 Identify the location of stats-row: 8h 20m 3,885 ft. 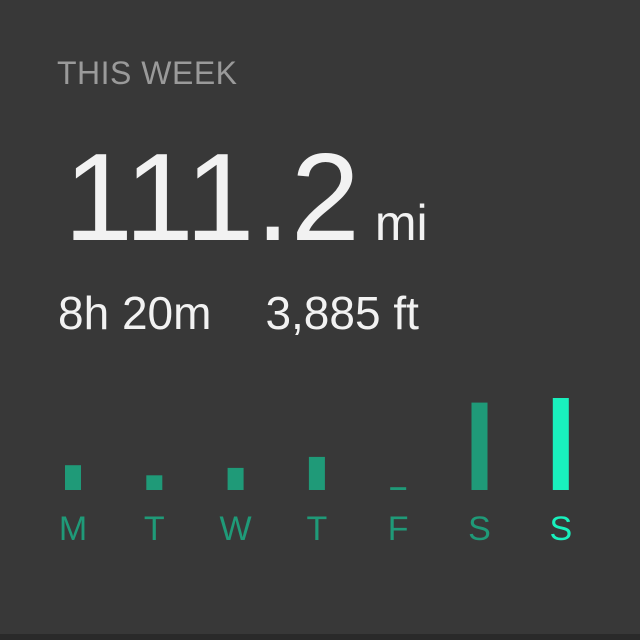
(238, 313).